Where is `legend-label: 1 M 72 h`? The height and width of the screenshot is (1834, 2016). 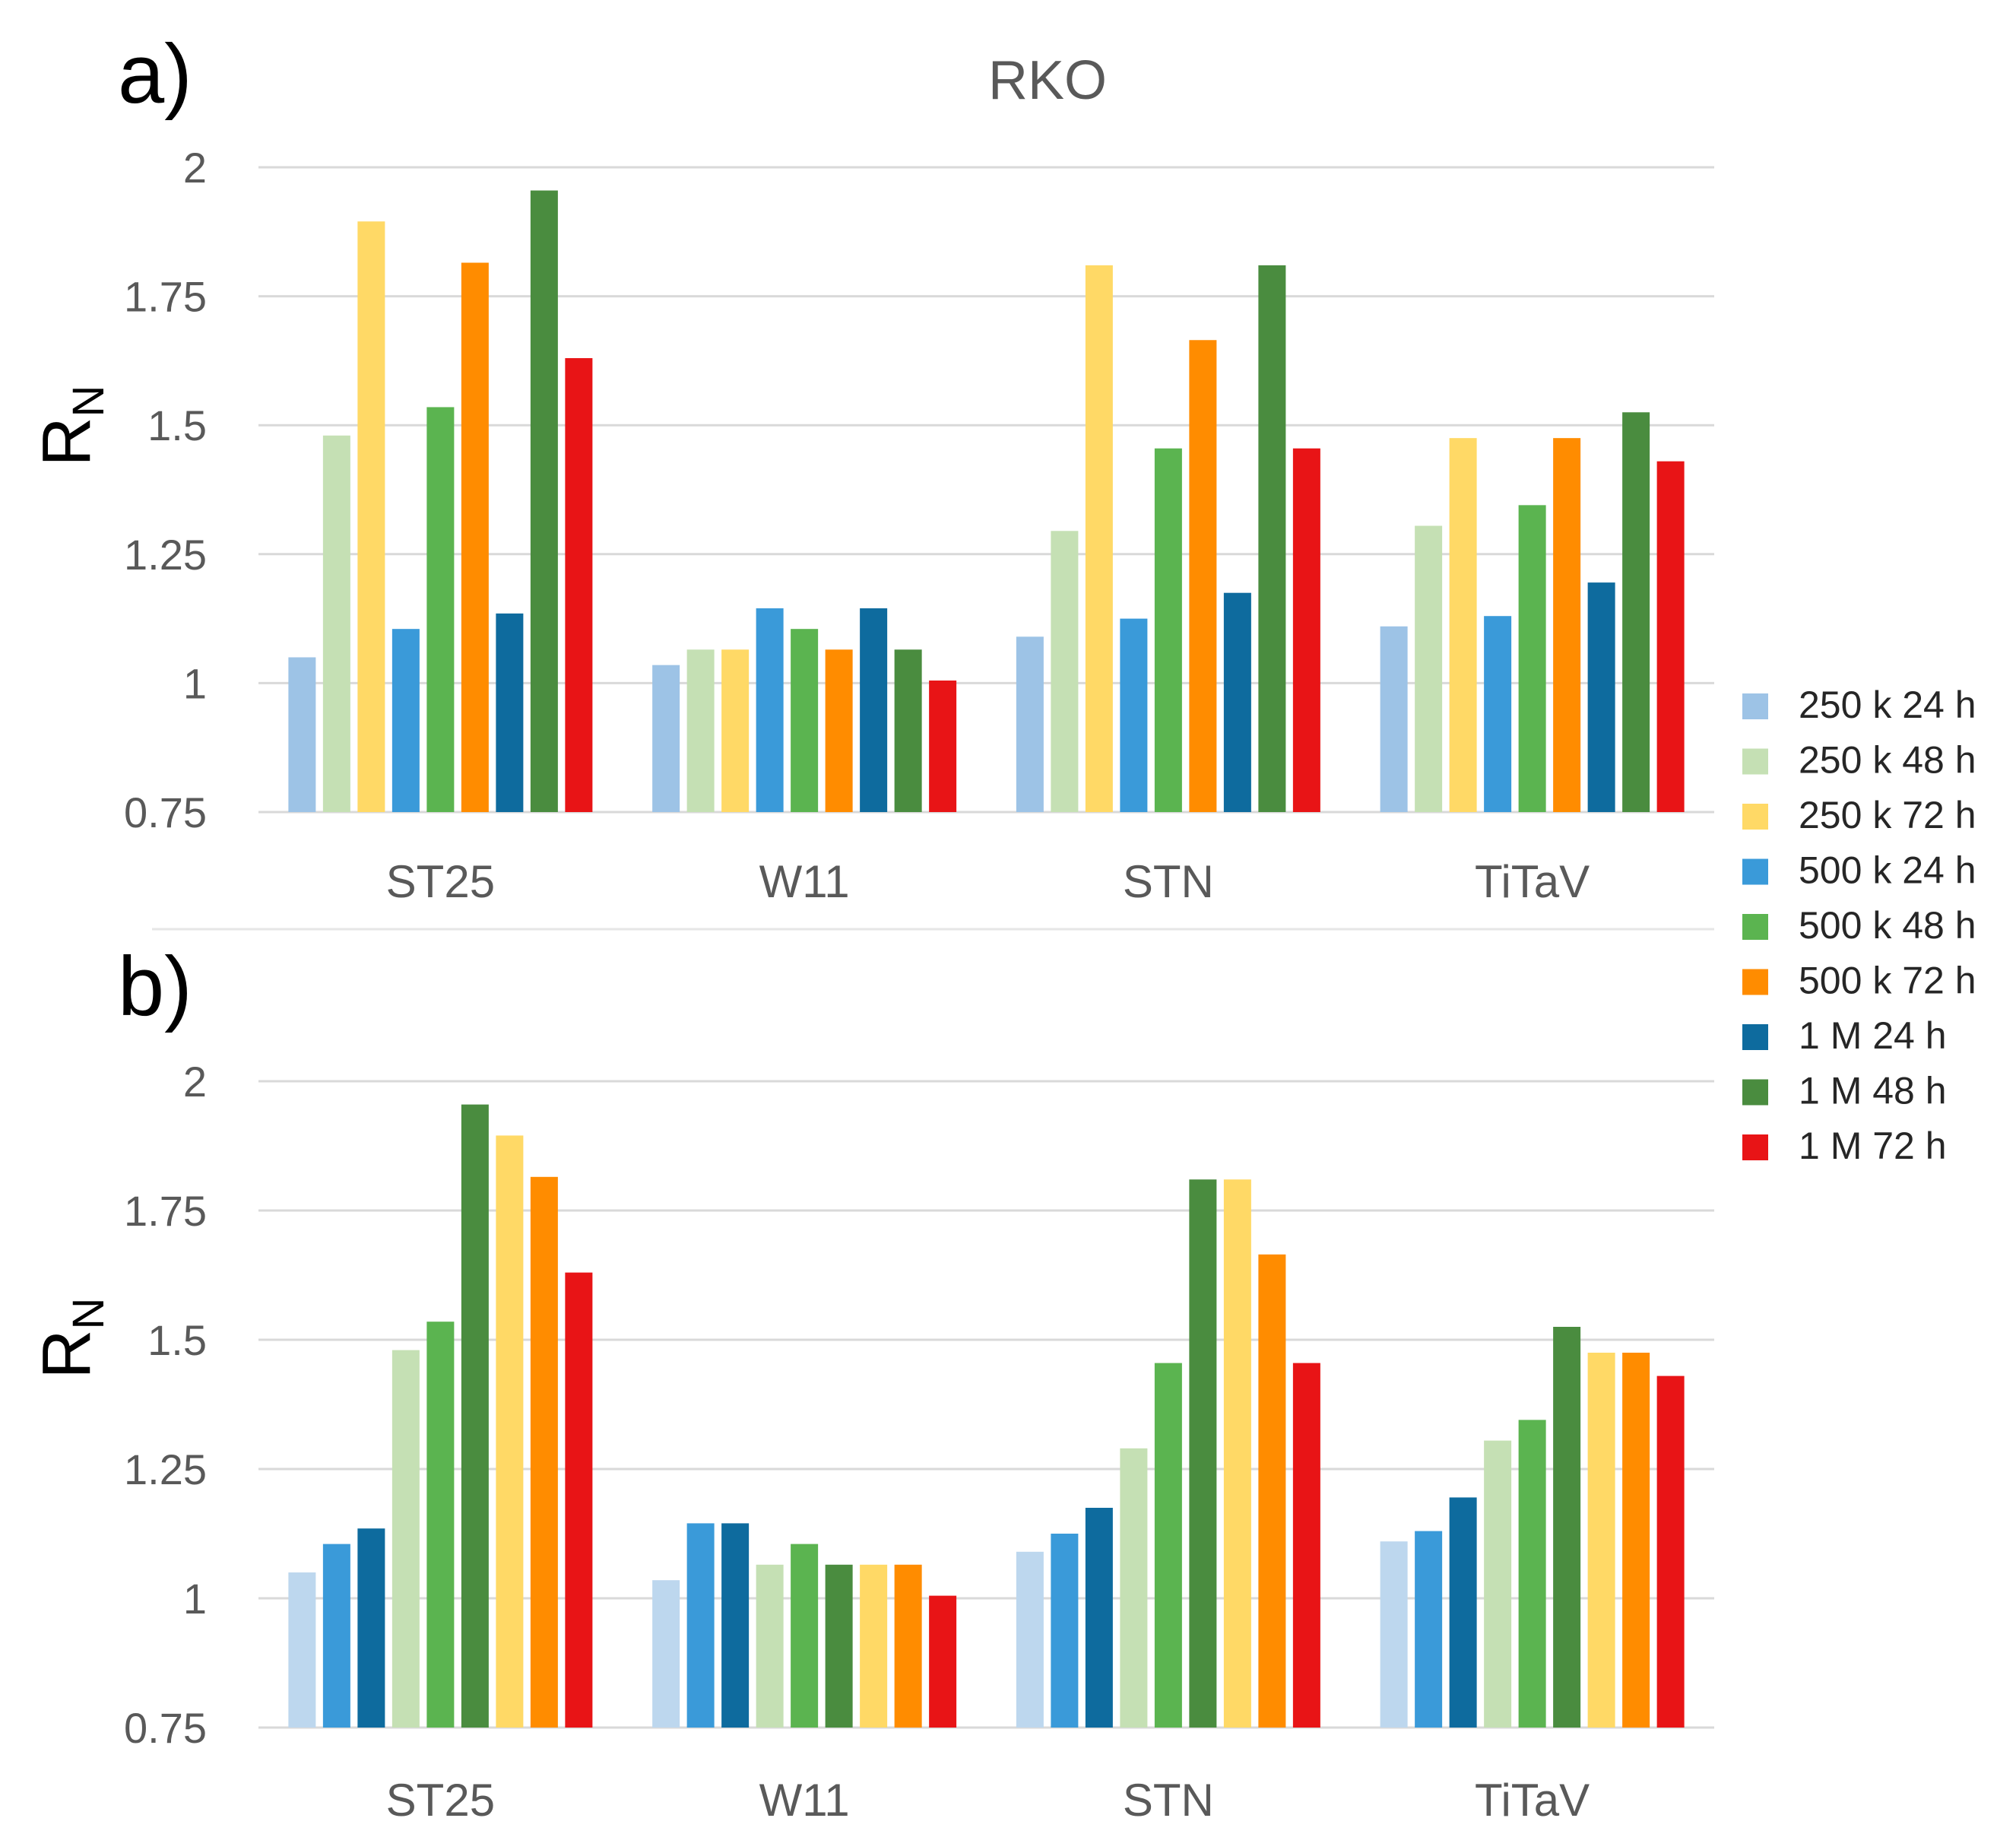 legend-label: 1 M 72 h is located at coordinates (1873, 1146).